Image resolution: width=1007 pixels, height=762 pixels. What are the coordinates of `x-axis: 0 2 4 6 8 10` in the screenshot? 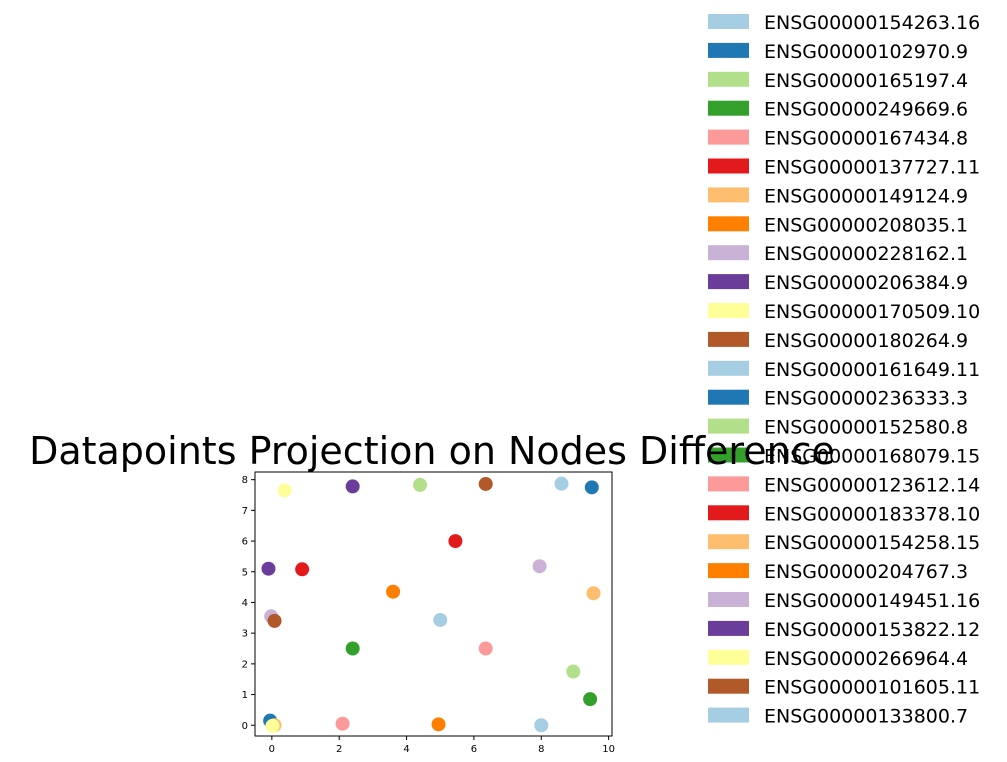 It's located at (442, 745).